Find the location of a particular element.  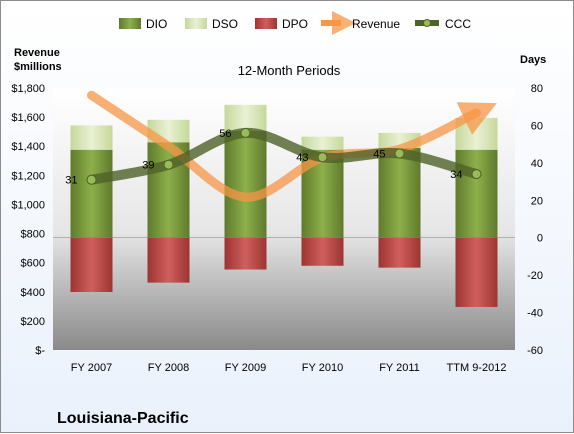

left-axis-label-line1: Revenue is located at coordinates (37, 53).